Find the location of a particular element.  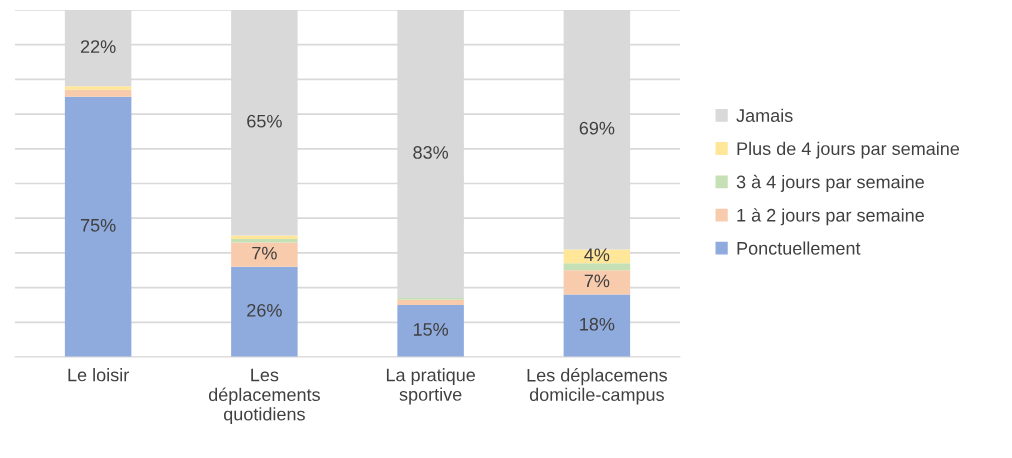

data-label: 4% is located at coordinates (597, 255).